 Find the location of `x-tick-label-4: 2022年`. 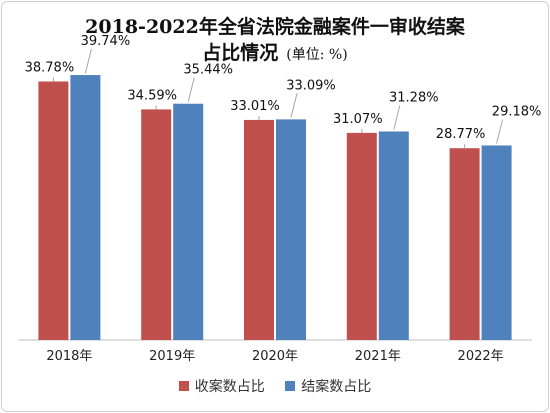

x-tick-label-4: 2022年 is located at coordinates (481, 356).